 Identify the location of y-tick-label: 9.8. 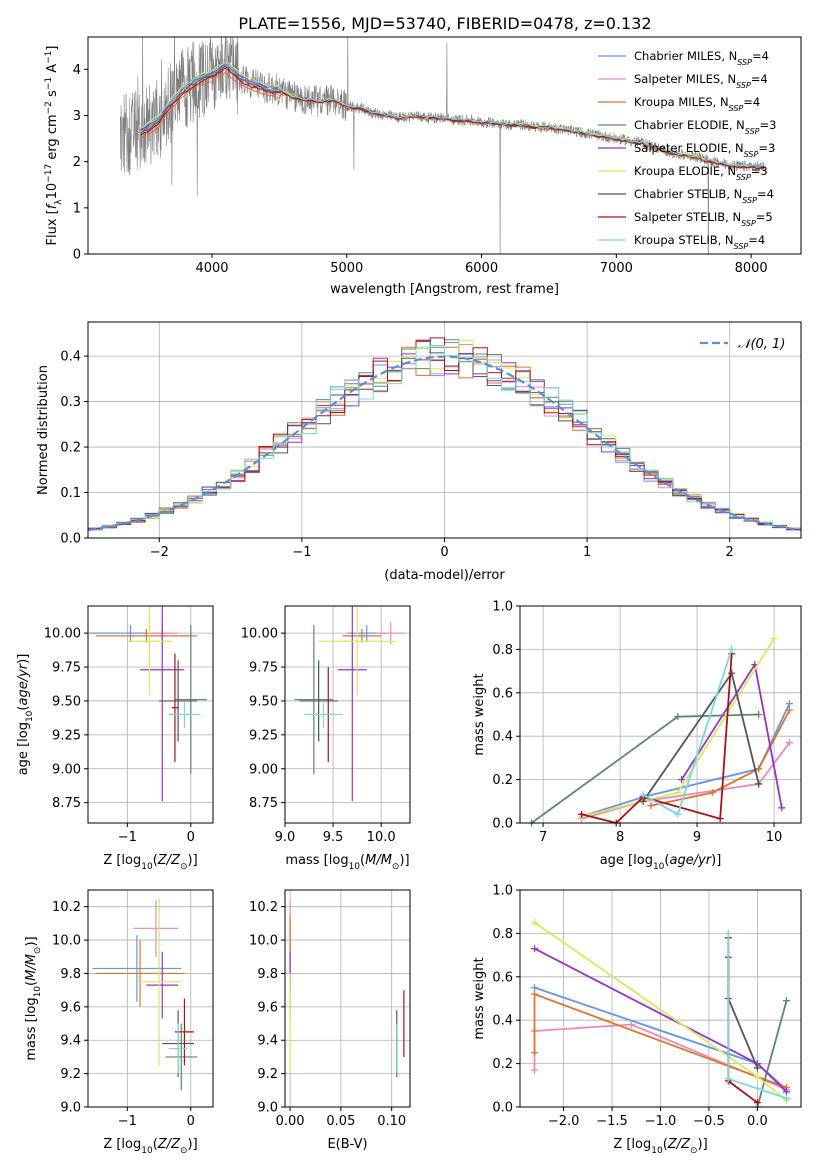
(70, 974).